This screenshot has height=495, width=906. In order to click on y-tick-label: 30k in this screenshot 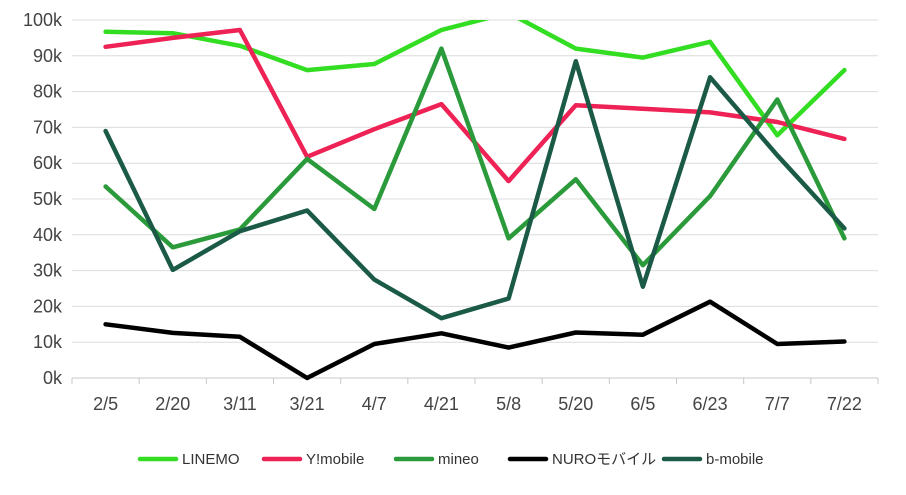, I will do `click(48, 271)`.